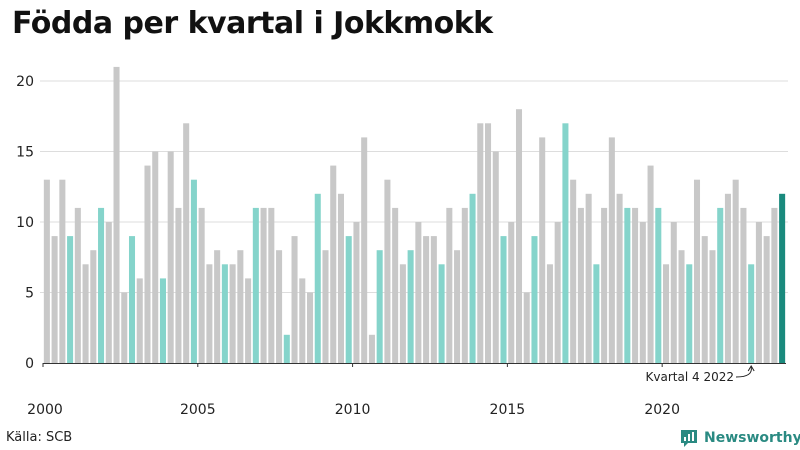  Describe the element at coordinates (751, 368) in the screenshot. I see `annotation-arrowhead` at that location.